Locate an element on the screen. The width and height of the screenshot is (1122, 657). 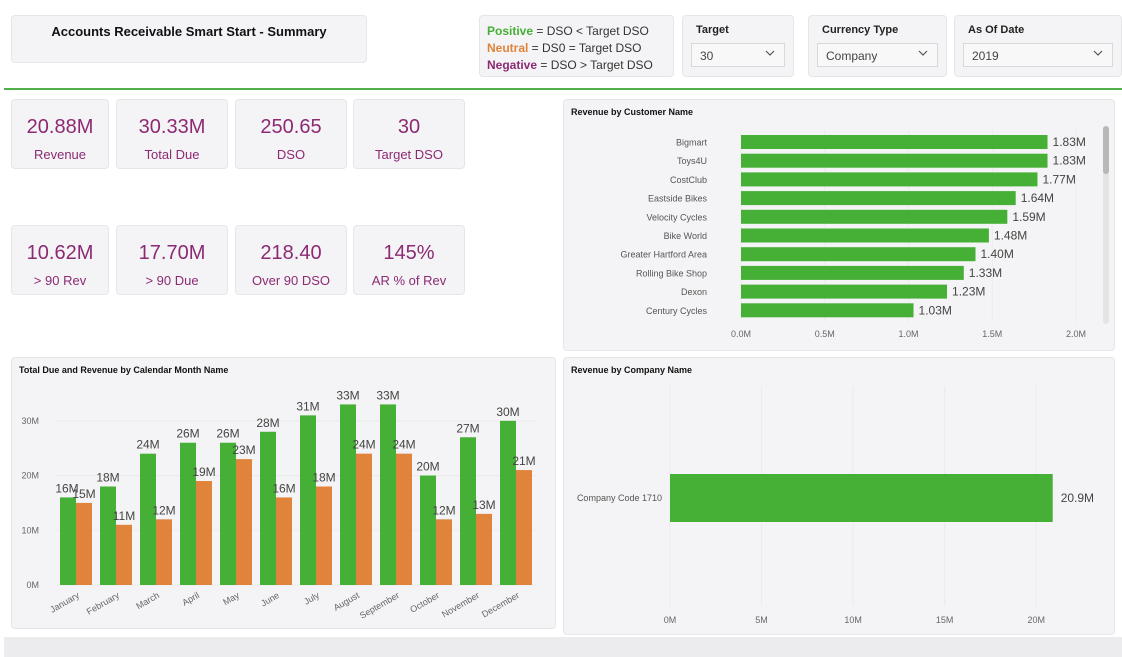
legend-negative: Negative = DSO > Target DSO is located at coordinates (580, 65).